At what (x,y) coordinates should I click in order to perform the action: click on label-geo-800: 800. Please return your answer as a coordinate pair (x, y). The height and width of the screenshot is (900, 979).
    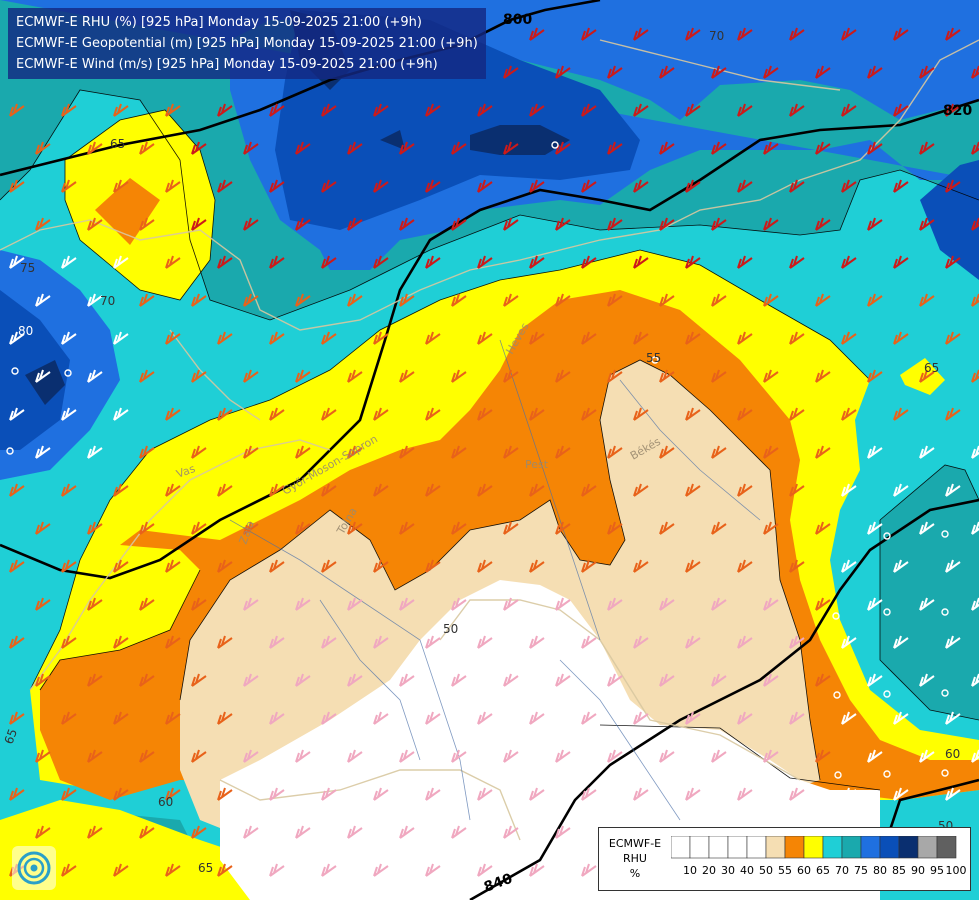
    Looking at the image, I should click on (517, 20).